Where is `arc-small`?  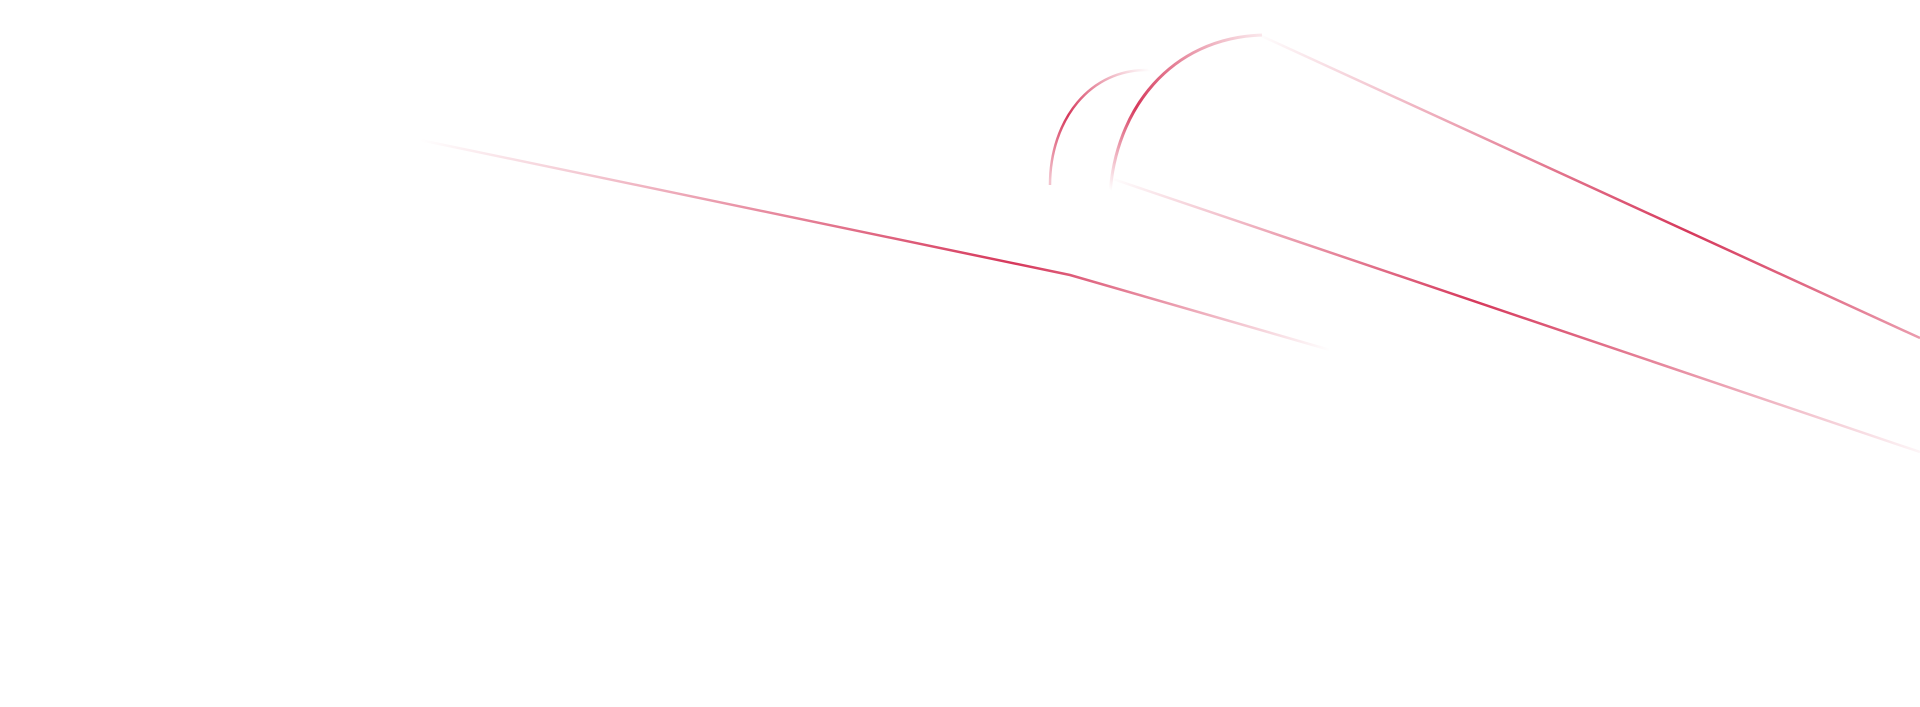
arc-small is located at coordinates (1099, 127).